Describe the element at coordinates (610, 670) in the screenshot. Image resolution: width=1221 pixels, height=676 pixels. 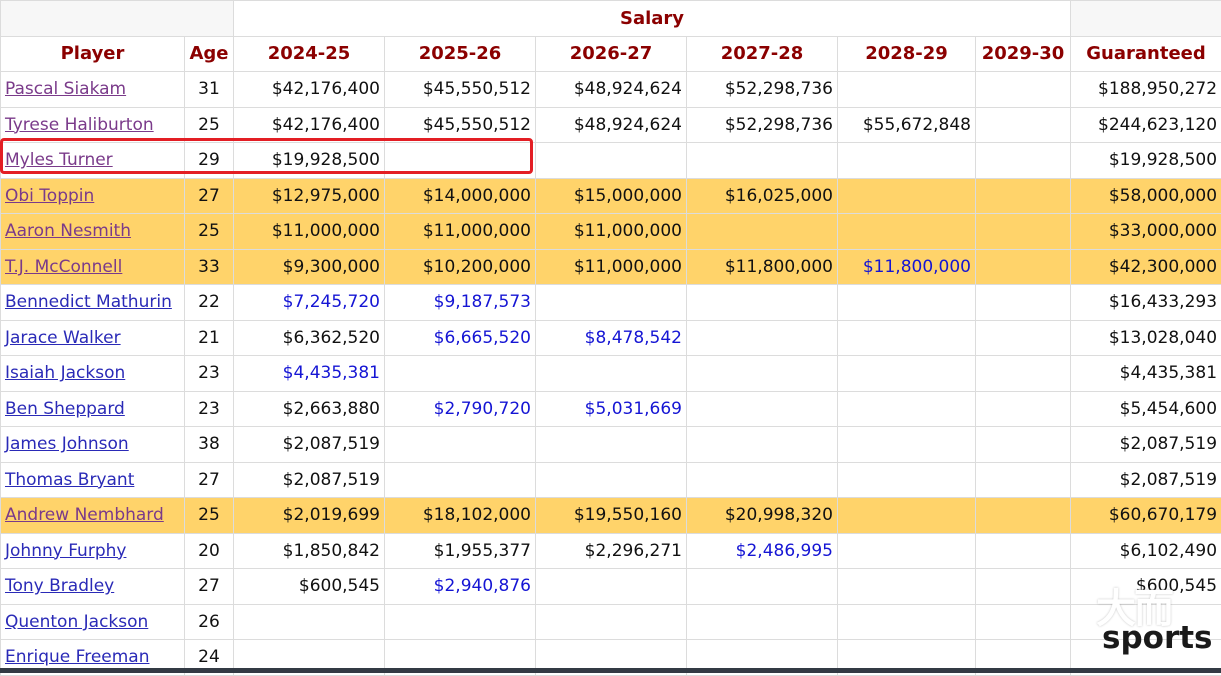
I see `window-bottom-bar` at that location.